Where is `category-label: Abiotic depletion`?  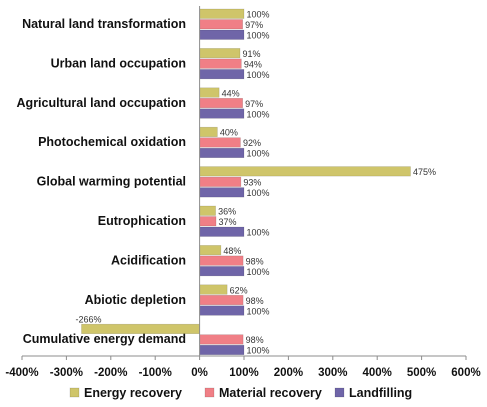 category-label: Abiotic depletion is located at coordinates (135, 300).